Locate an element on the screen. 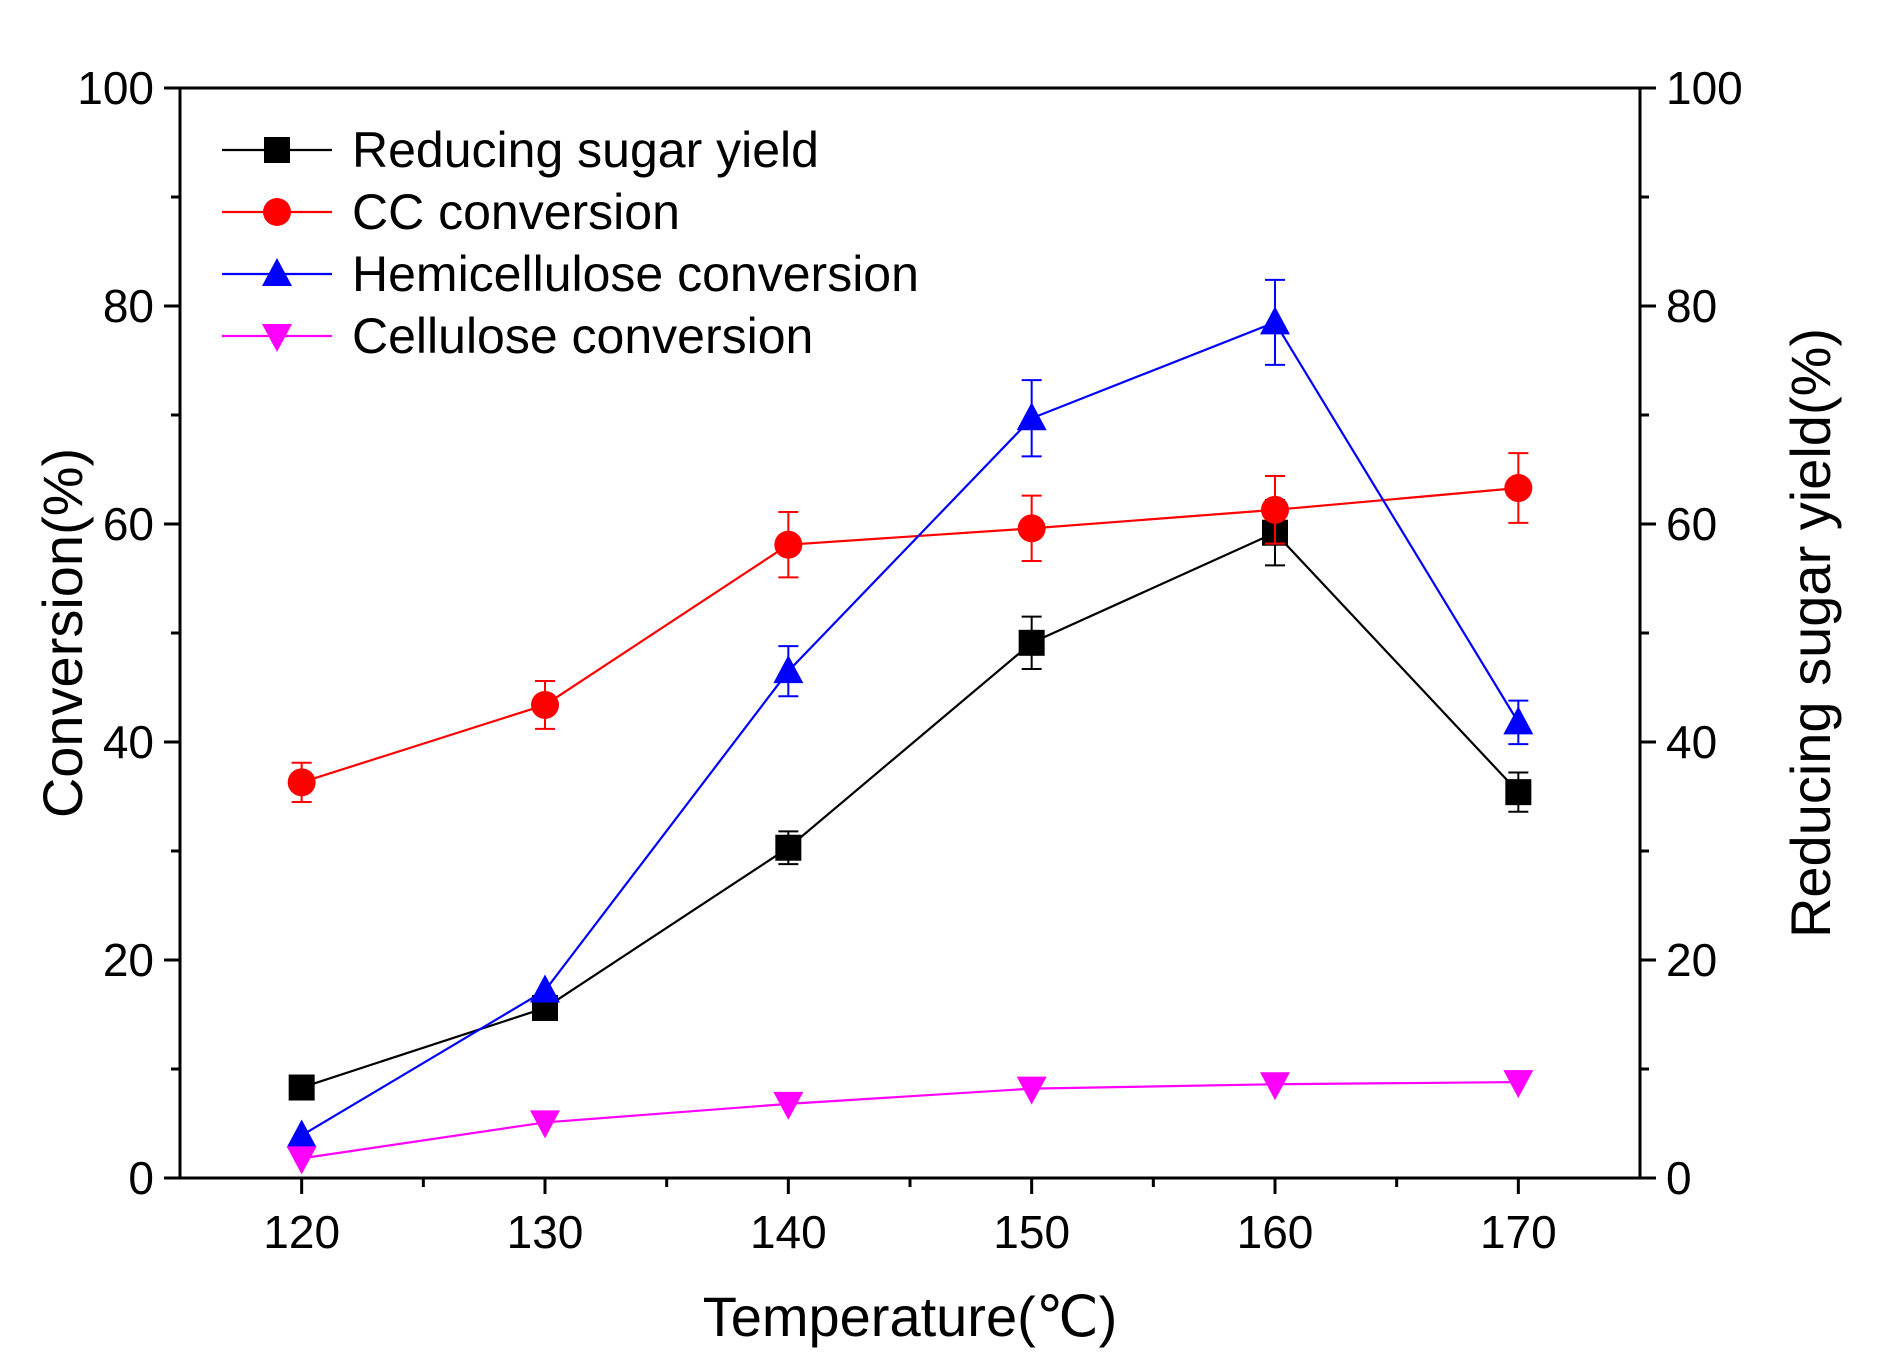  y-left-tick-label-0: 0 is located at coordinates (141, 1178).